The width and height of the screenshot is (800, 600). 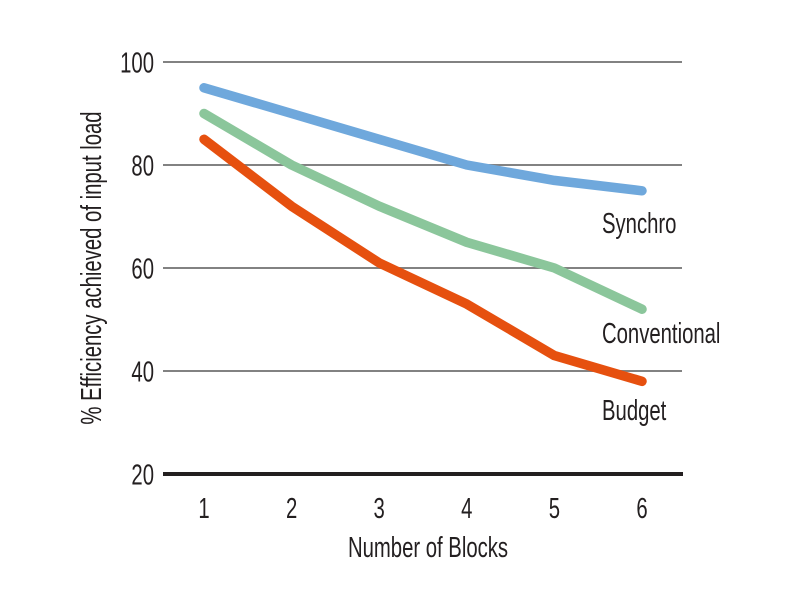 What do you see at coordinates (634, 411) in the screenshot?
I see `series-label-budget: Budget` at bounding box center [634, 411].